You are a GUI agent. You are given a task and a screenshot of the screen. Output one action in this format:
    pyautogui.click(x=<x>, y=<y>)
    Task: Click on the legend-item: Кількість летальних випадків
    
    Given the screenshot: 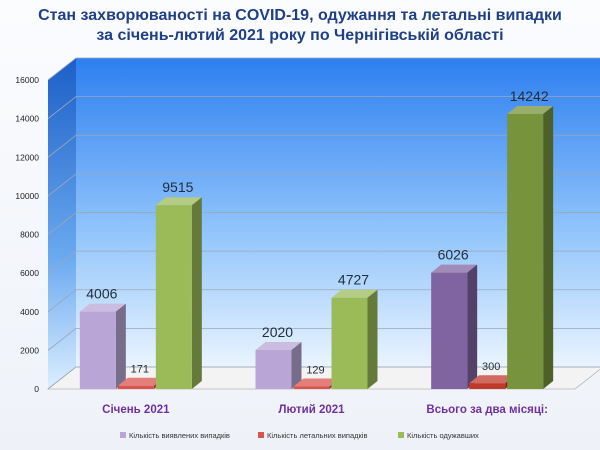 What is the action you would take?
    pyautogui.click(x=312, y=435)
    